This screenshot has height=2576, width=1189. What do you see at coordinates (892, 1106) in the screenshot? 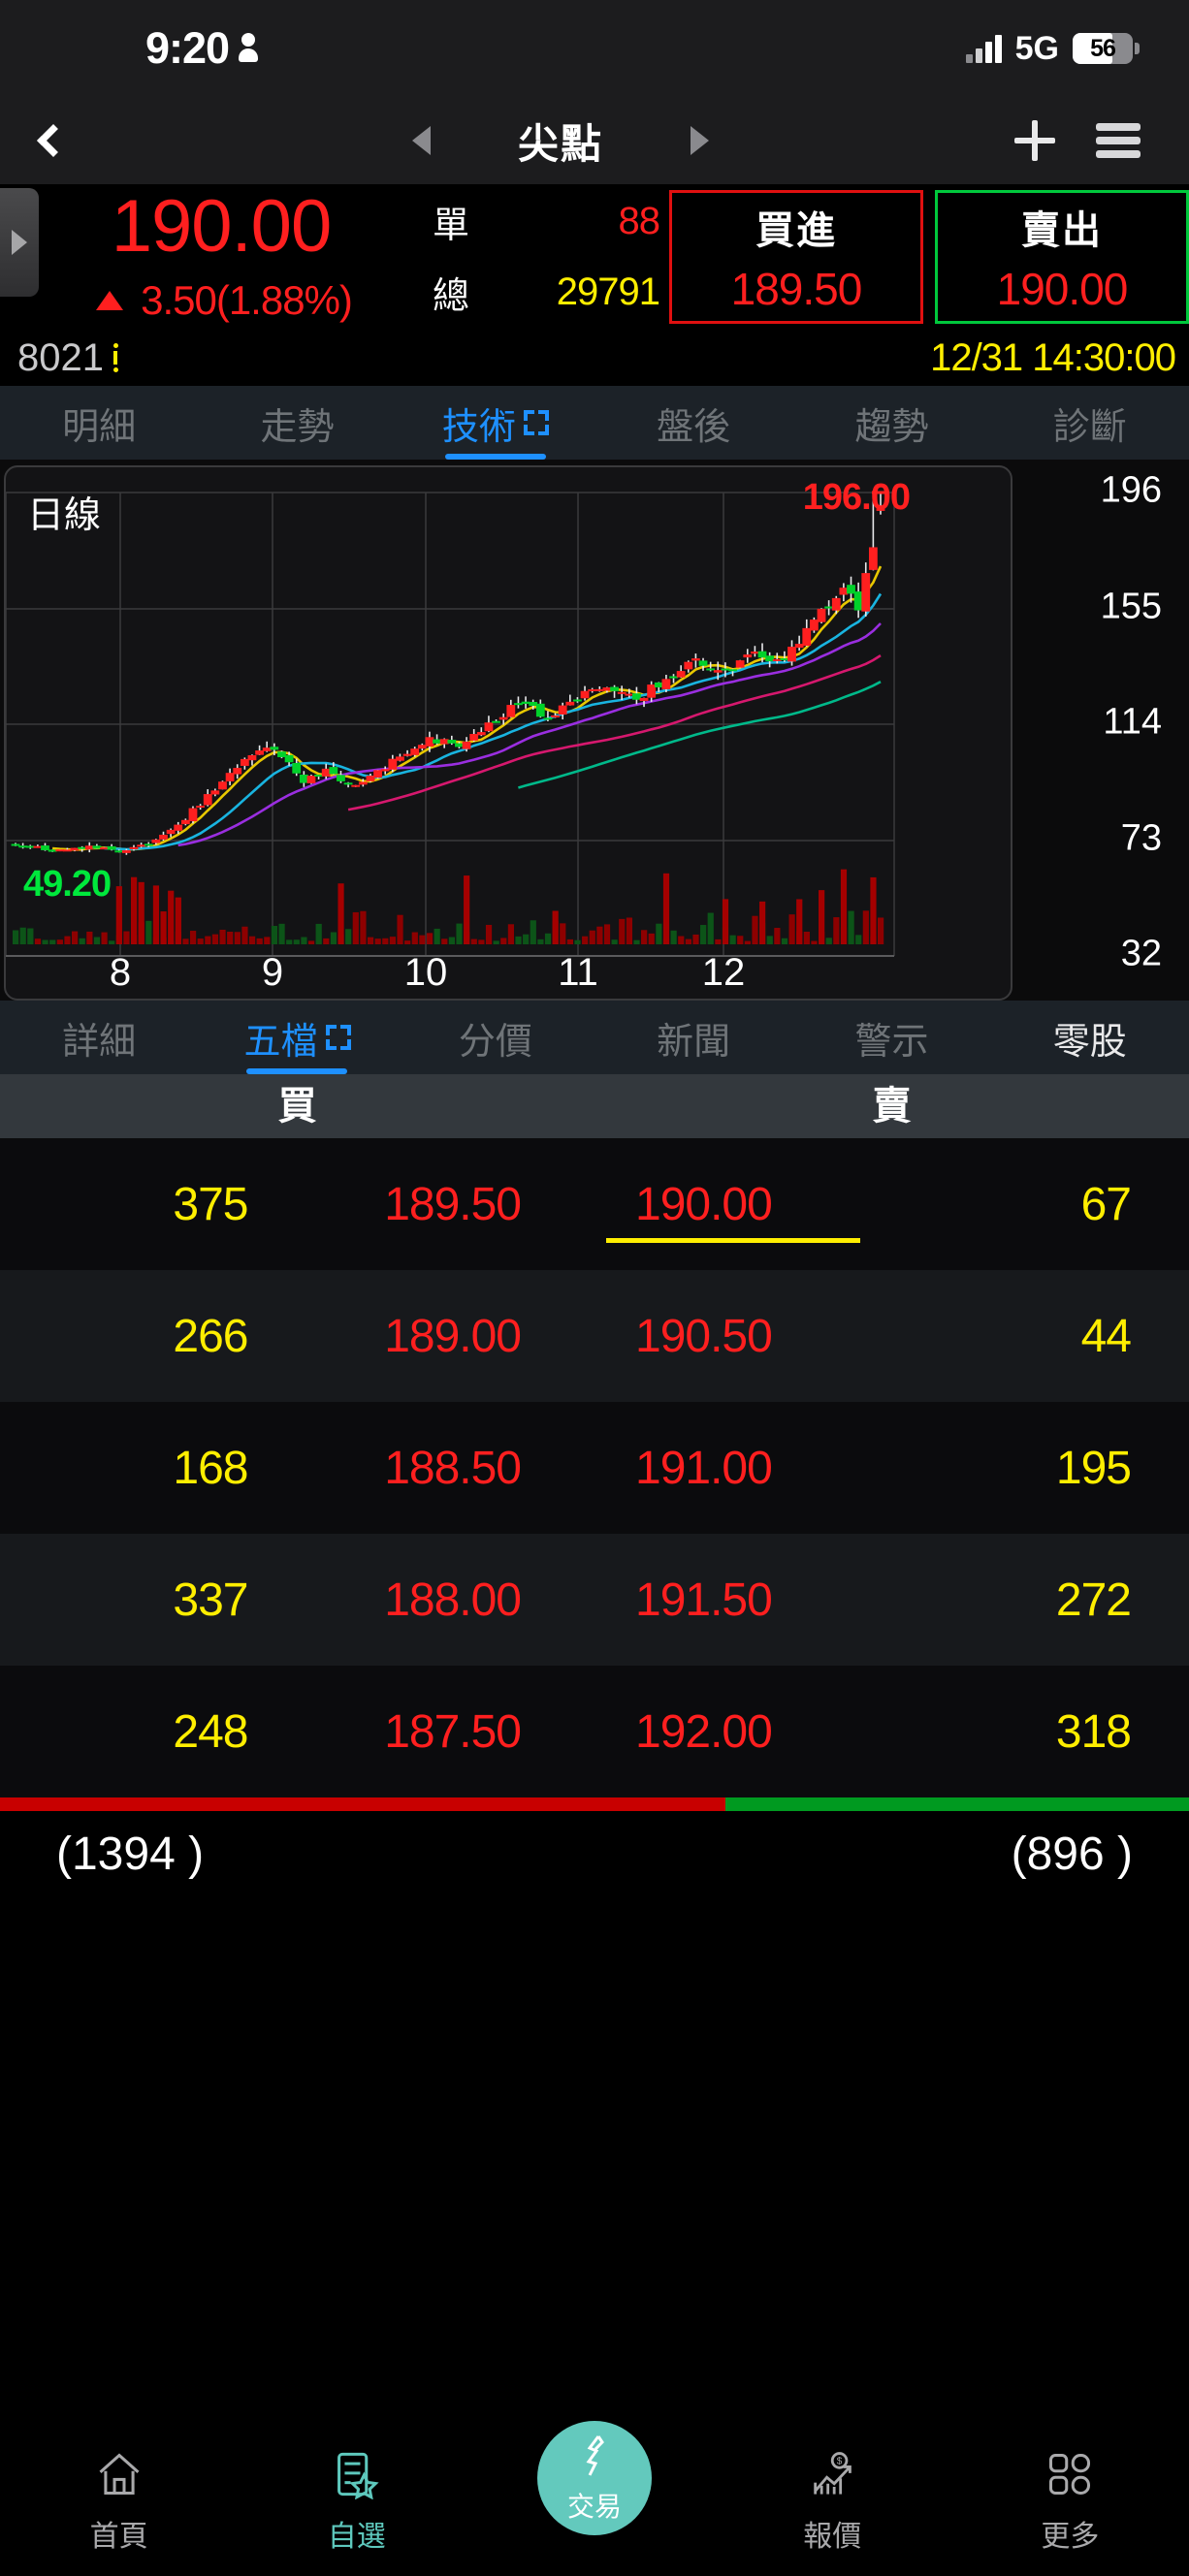
I see `order-book-sell-header: 賣` at bounding box center [892, 1106].